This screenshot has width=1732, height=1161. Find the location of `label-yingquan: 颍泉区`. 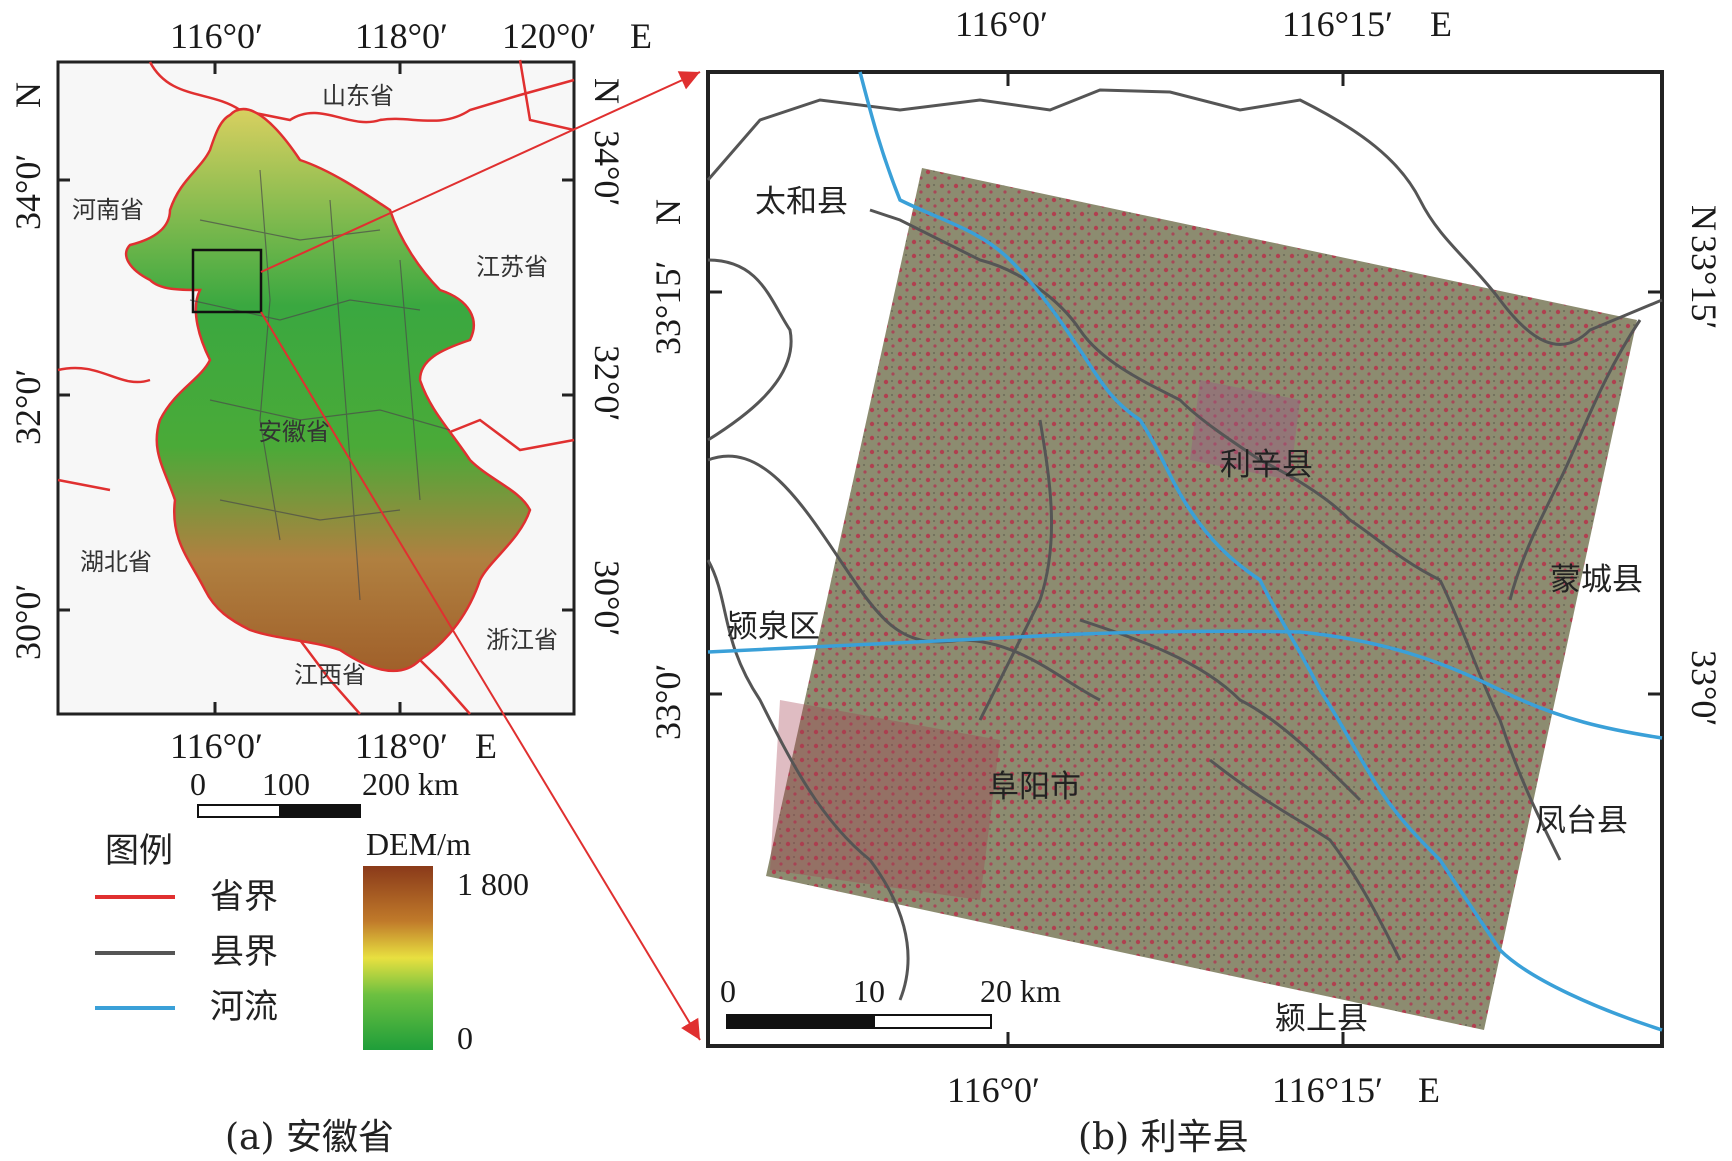

label-yingquan: 颍泉区 is located at coordinates (773, 627).